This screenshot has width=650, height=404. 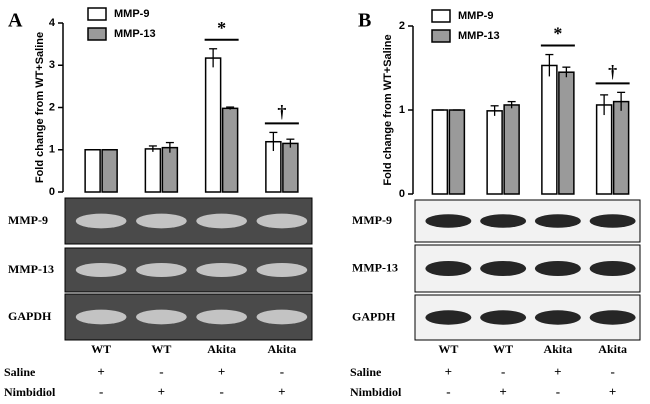 What do you see at coordinates (364, 21) in the screenshot?
I see `panel-label: B` at bounding box center [364, 21].